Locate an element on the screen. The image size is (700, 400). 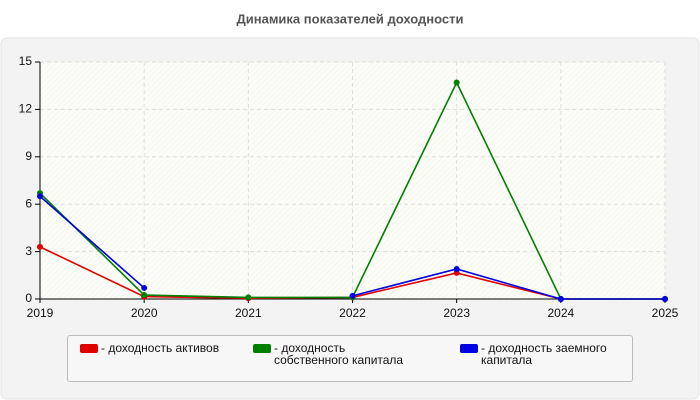
x-tick-label: 2024 is located at coordinates (560, 313).